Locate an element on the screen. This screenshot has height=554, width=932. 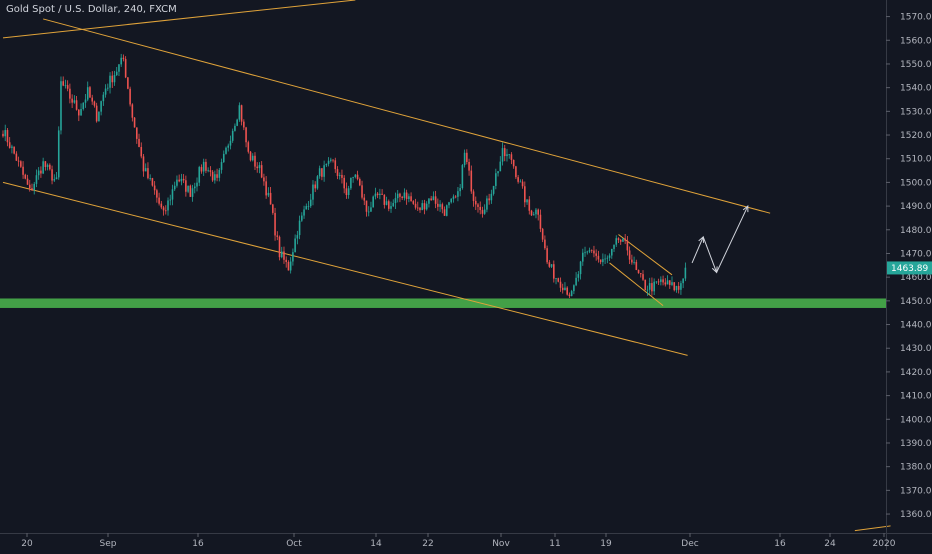
trendline-long-term-support-top is located at coordinates (179, 19).